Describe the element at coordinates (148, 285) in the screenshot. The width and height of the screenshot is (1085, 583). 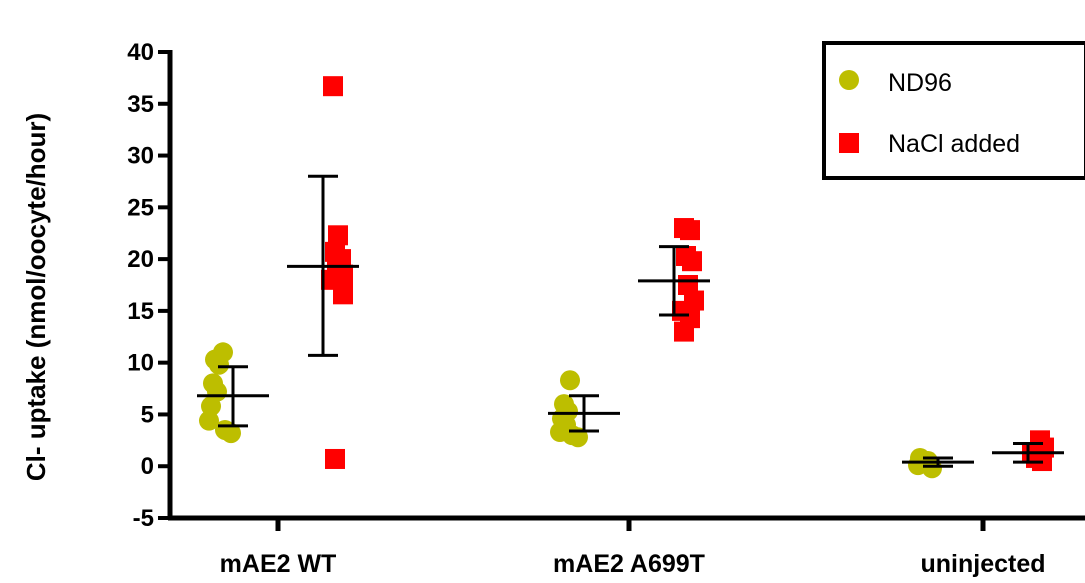
I see `y-ticks: -5 0 5 10 15 20 25 30 35 40` at that location.